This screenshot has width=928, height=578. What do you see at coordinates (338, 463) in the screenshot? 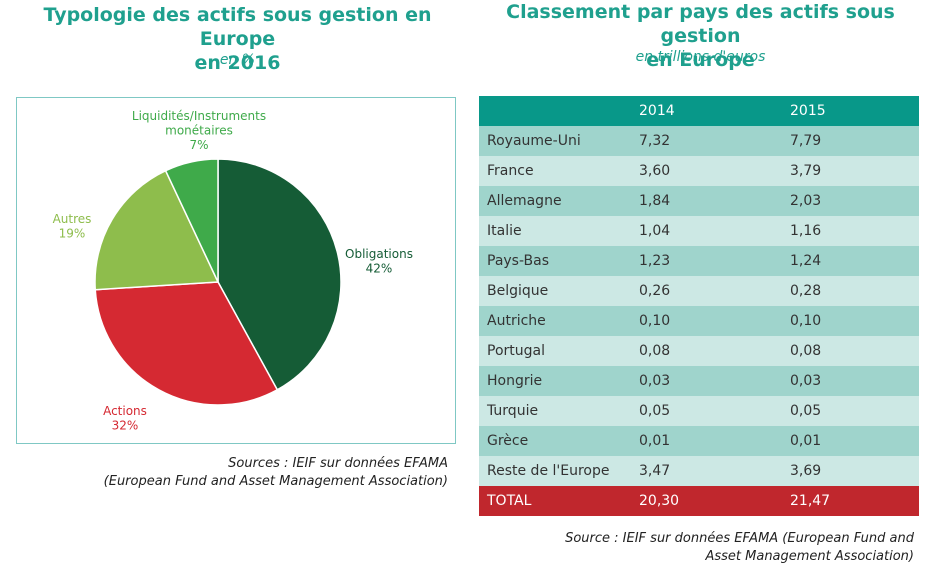
I see `pie-source-line-1: Sources : IEIF sur données EFAMA` at bounding box center [338, 463].